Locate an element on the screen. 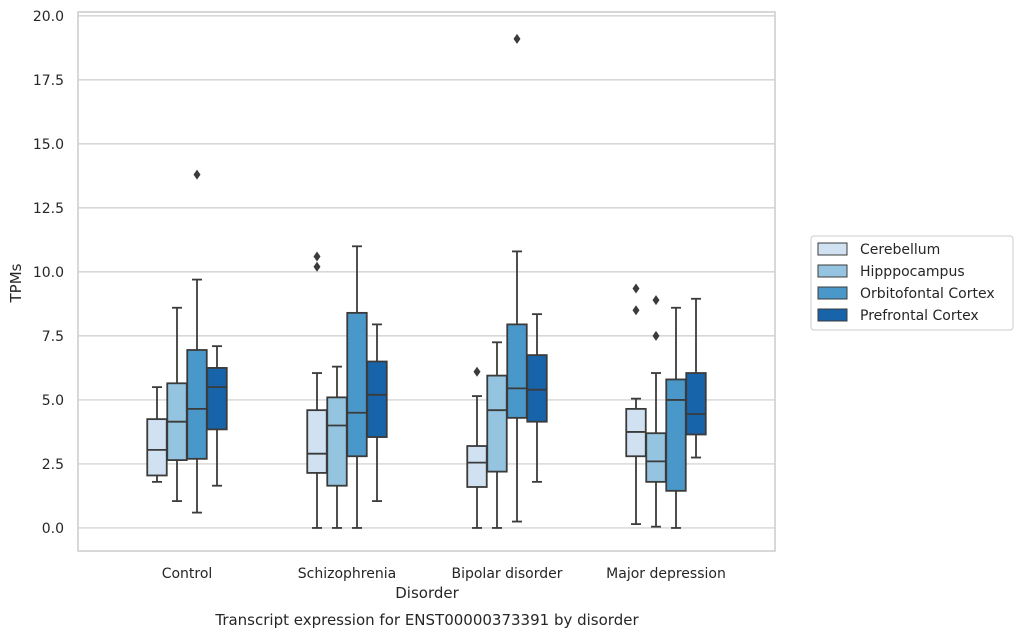 The width and height of the screenshot is (1023, 638). legend-label: Cerebellum is located at coordinates (900, 250).